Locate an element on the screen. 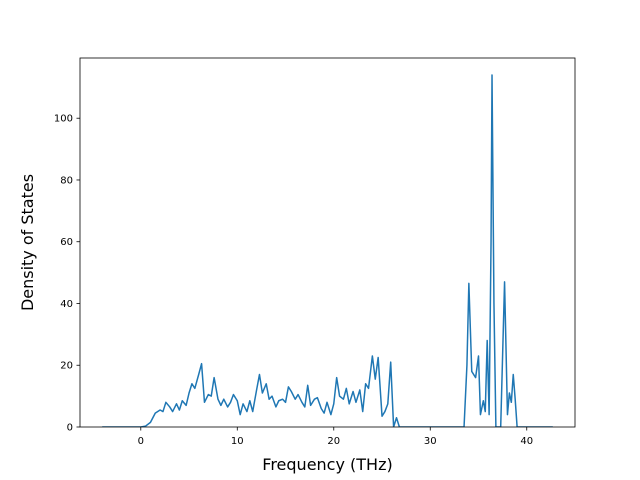  x-tick-label: 40 is located at coordinates (526, 441).